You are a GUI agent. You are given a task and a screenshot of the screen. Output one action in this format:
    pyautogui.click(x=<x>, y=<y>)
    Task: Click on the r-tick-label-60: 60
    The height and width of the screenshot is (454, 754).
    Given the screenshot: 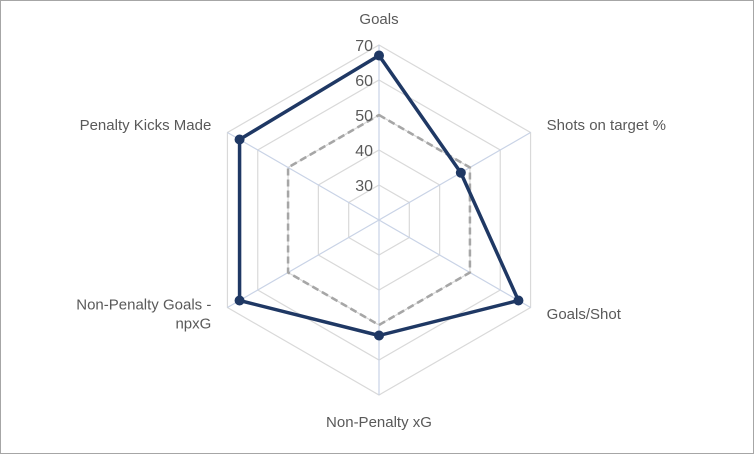 What is the action you would take?
    pyautogui.click(x=364, y=81)
    